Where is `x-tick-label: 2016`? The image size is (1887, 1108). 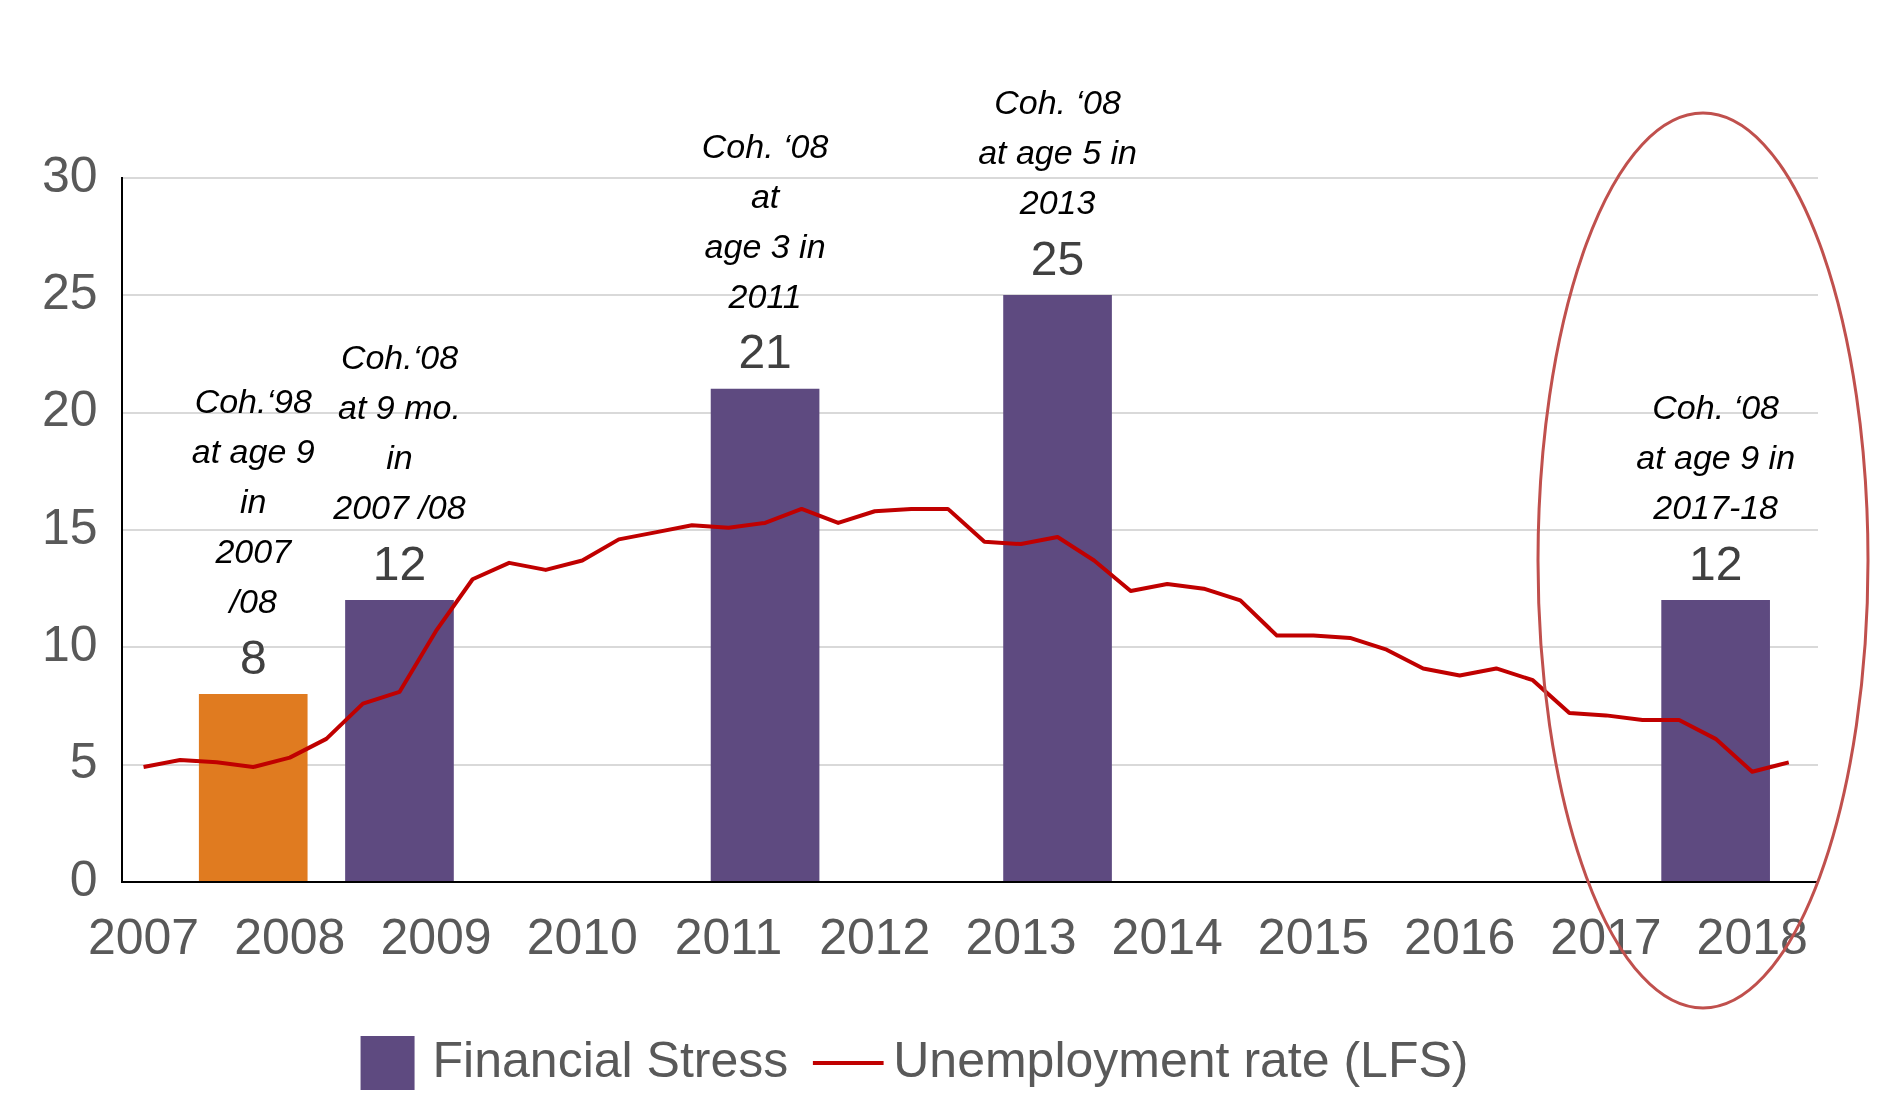
x-tick-label: 2016 is located at coordinates (1460, 936).